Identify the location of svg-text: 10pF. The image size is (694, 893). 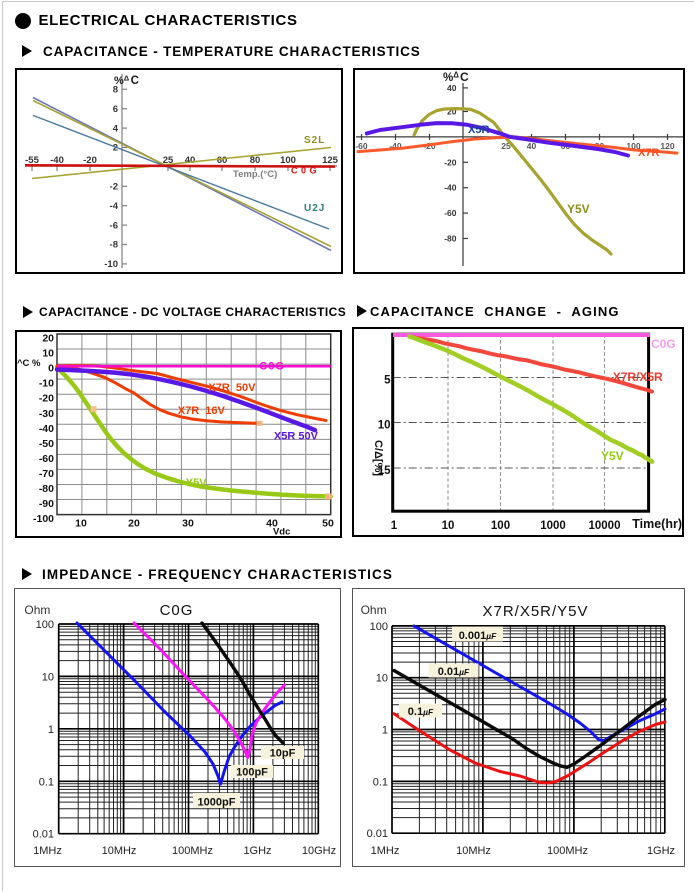
(283, 754).